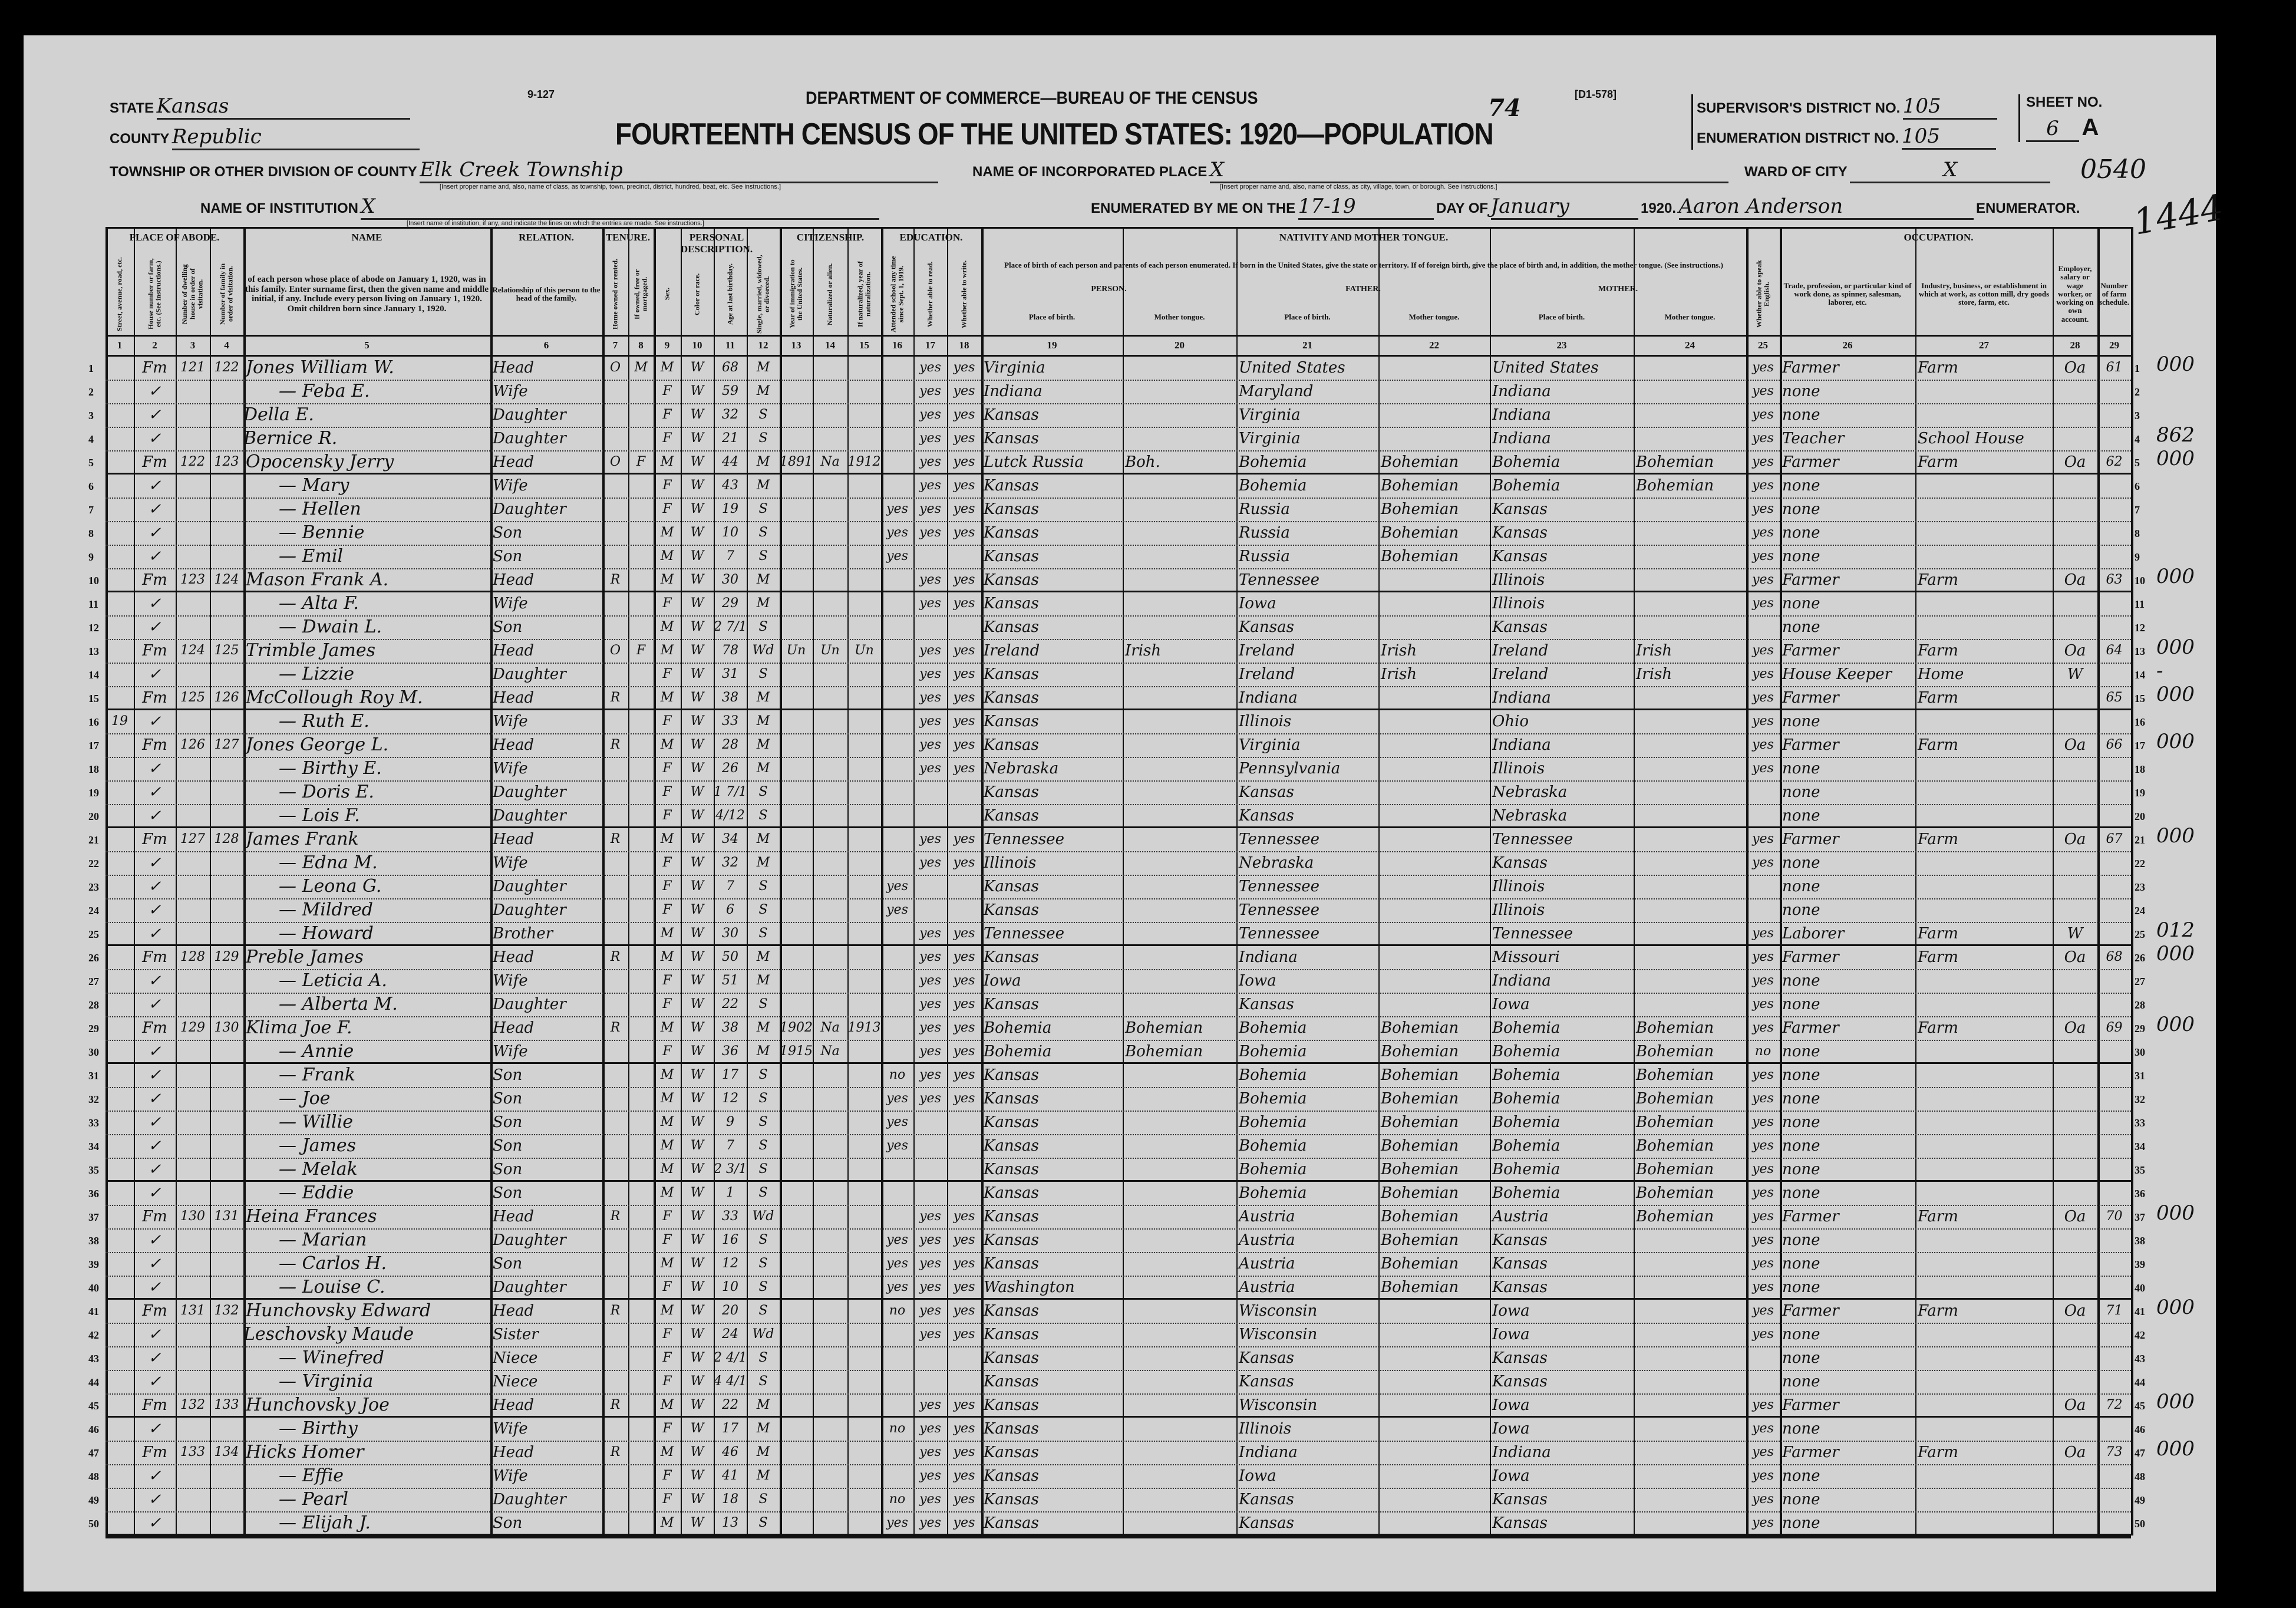 Image resolution: width=2296 pixels, height=1608 pixels. I want to click on cell-col-26: Farmer, so click(1810, 1311).